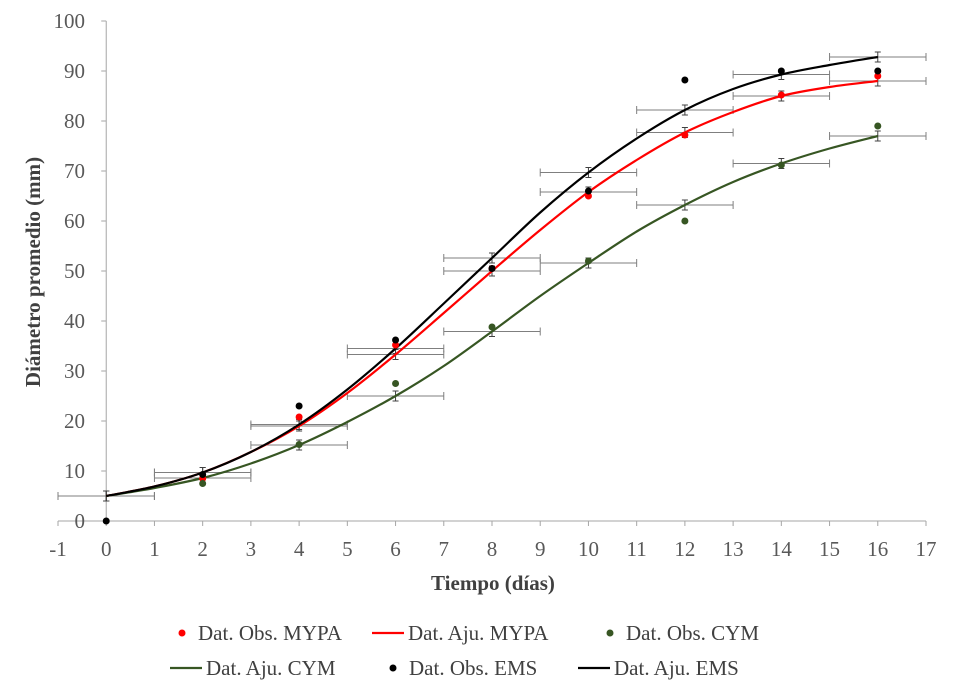 This screenshot has width=954, height=694. What do you see at coordinates (493, 583) in the screenshot?
I see `x-axis-title: Tiempo (días)` at bounding box center [493, 583].